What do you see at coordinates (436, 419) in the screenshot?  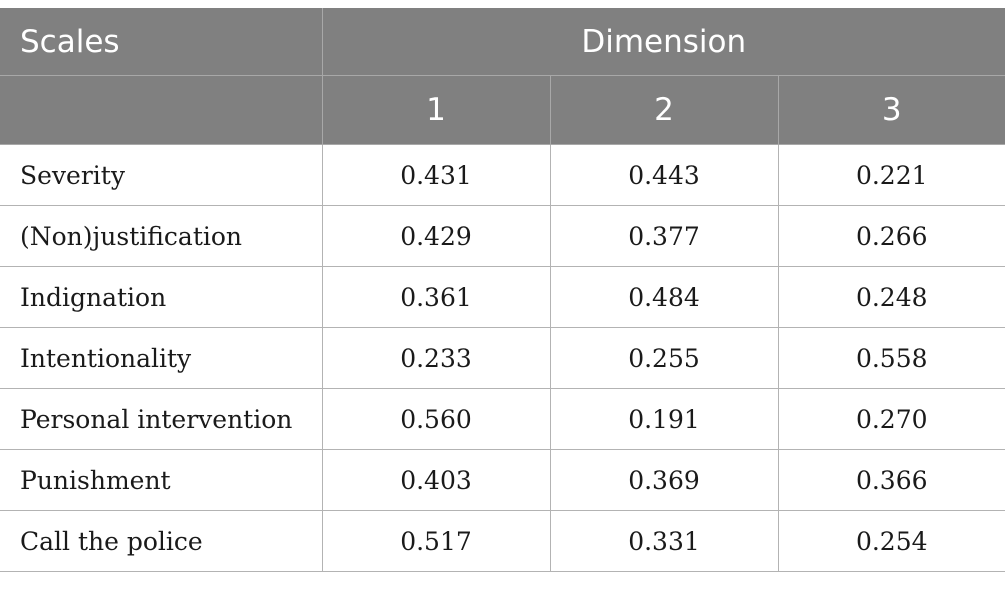 I see `cell-value: 0.560` at bounding box center [436, 419].